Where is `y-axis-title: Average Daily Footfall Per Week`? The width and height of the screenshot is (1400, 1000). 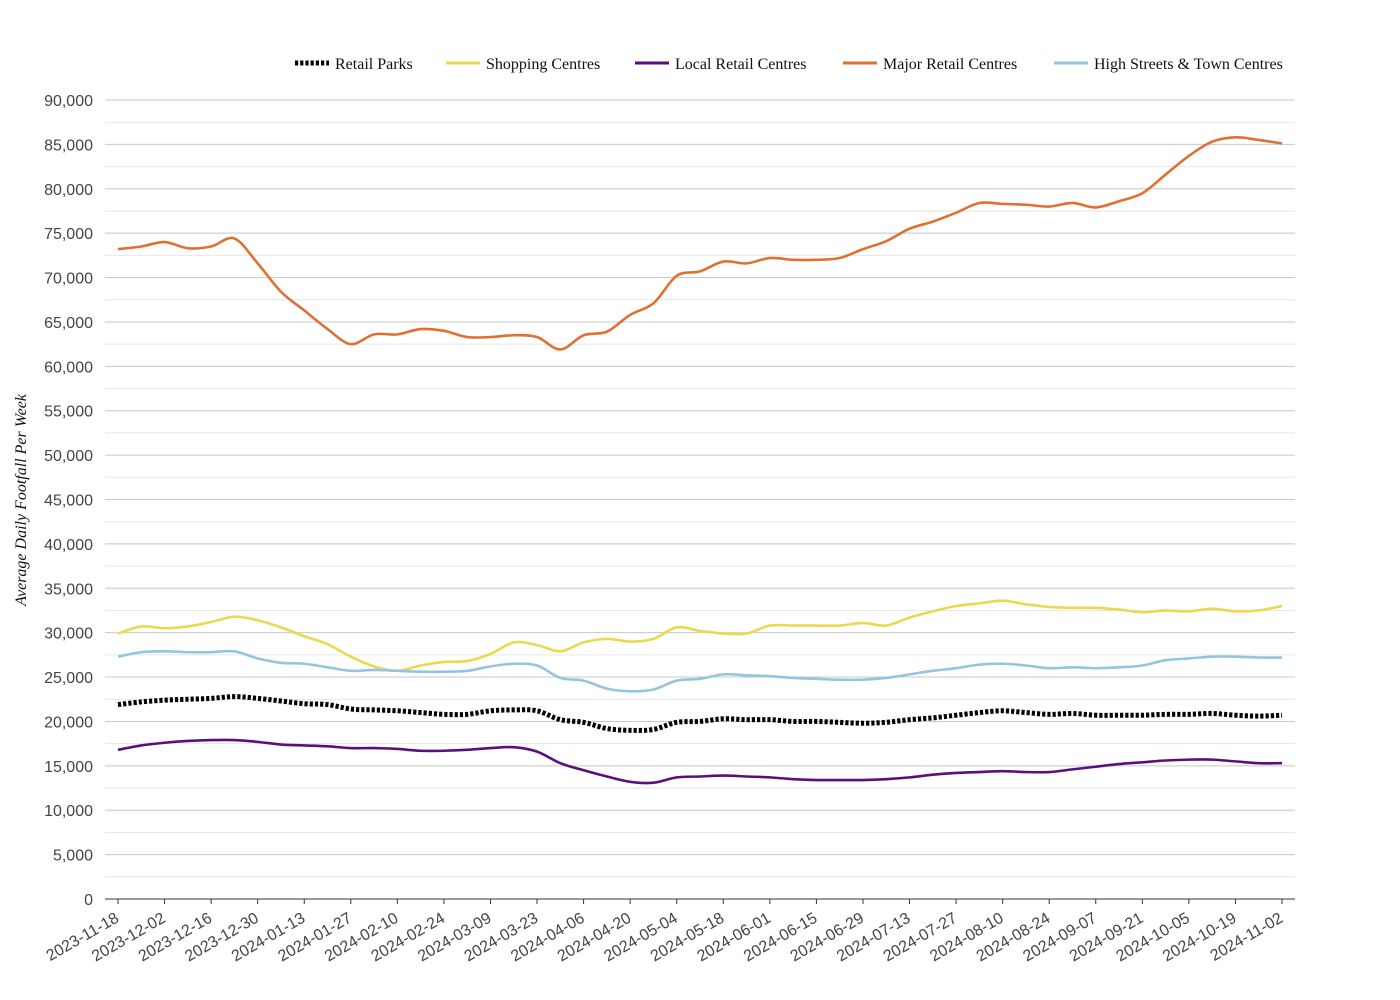 y-axis-title: Average Daily Footfall Per Week is located at coordinates (21, 500).